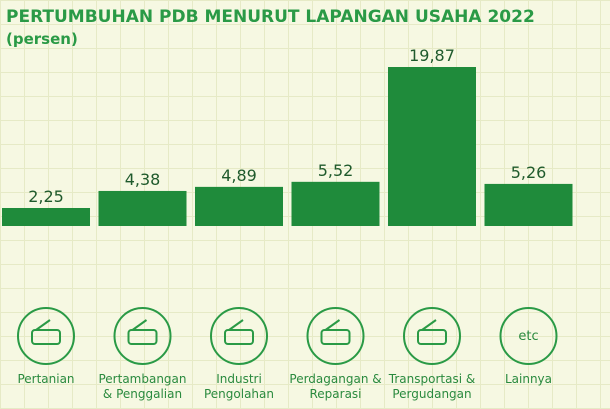  Describe the element at coordinates (46, 196) in the screenshot. I see `value-label: 2,25` at that location.